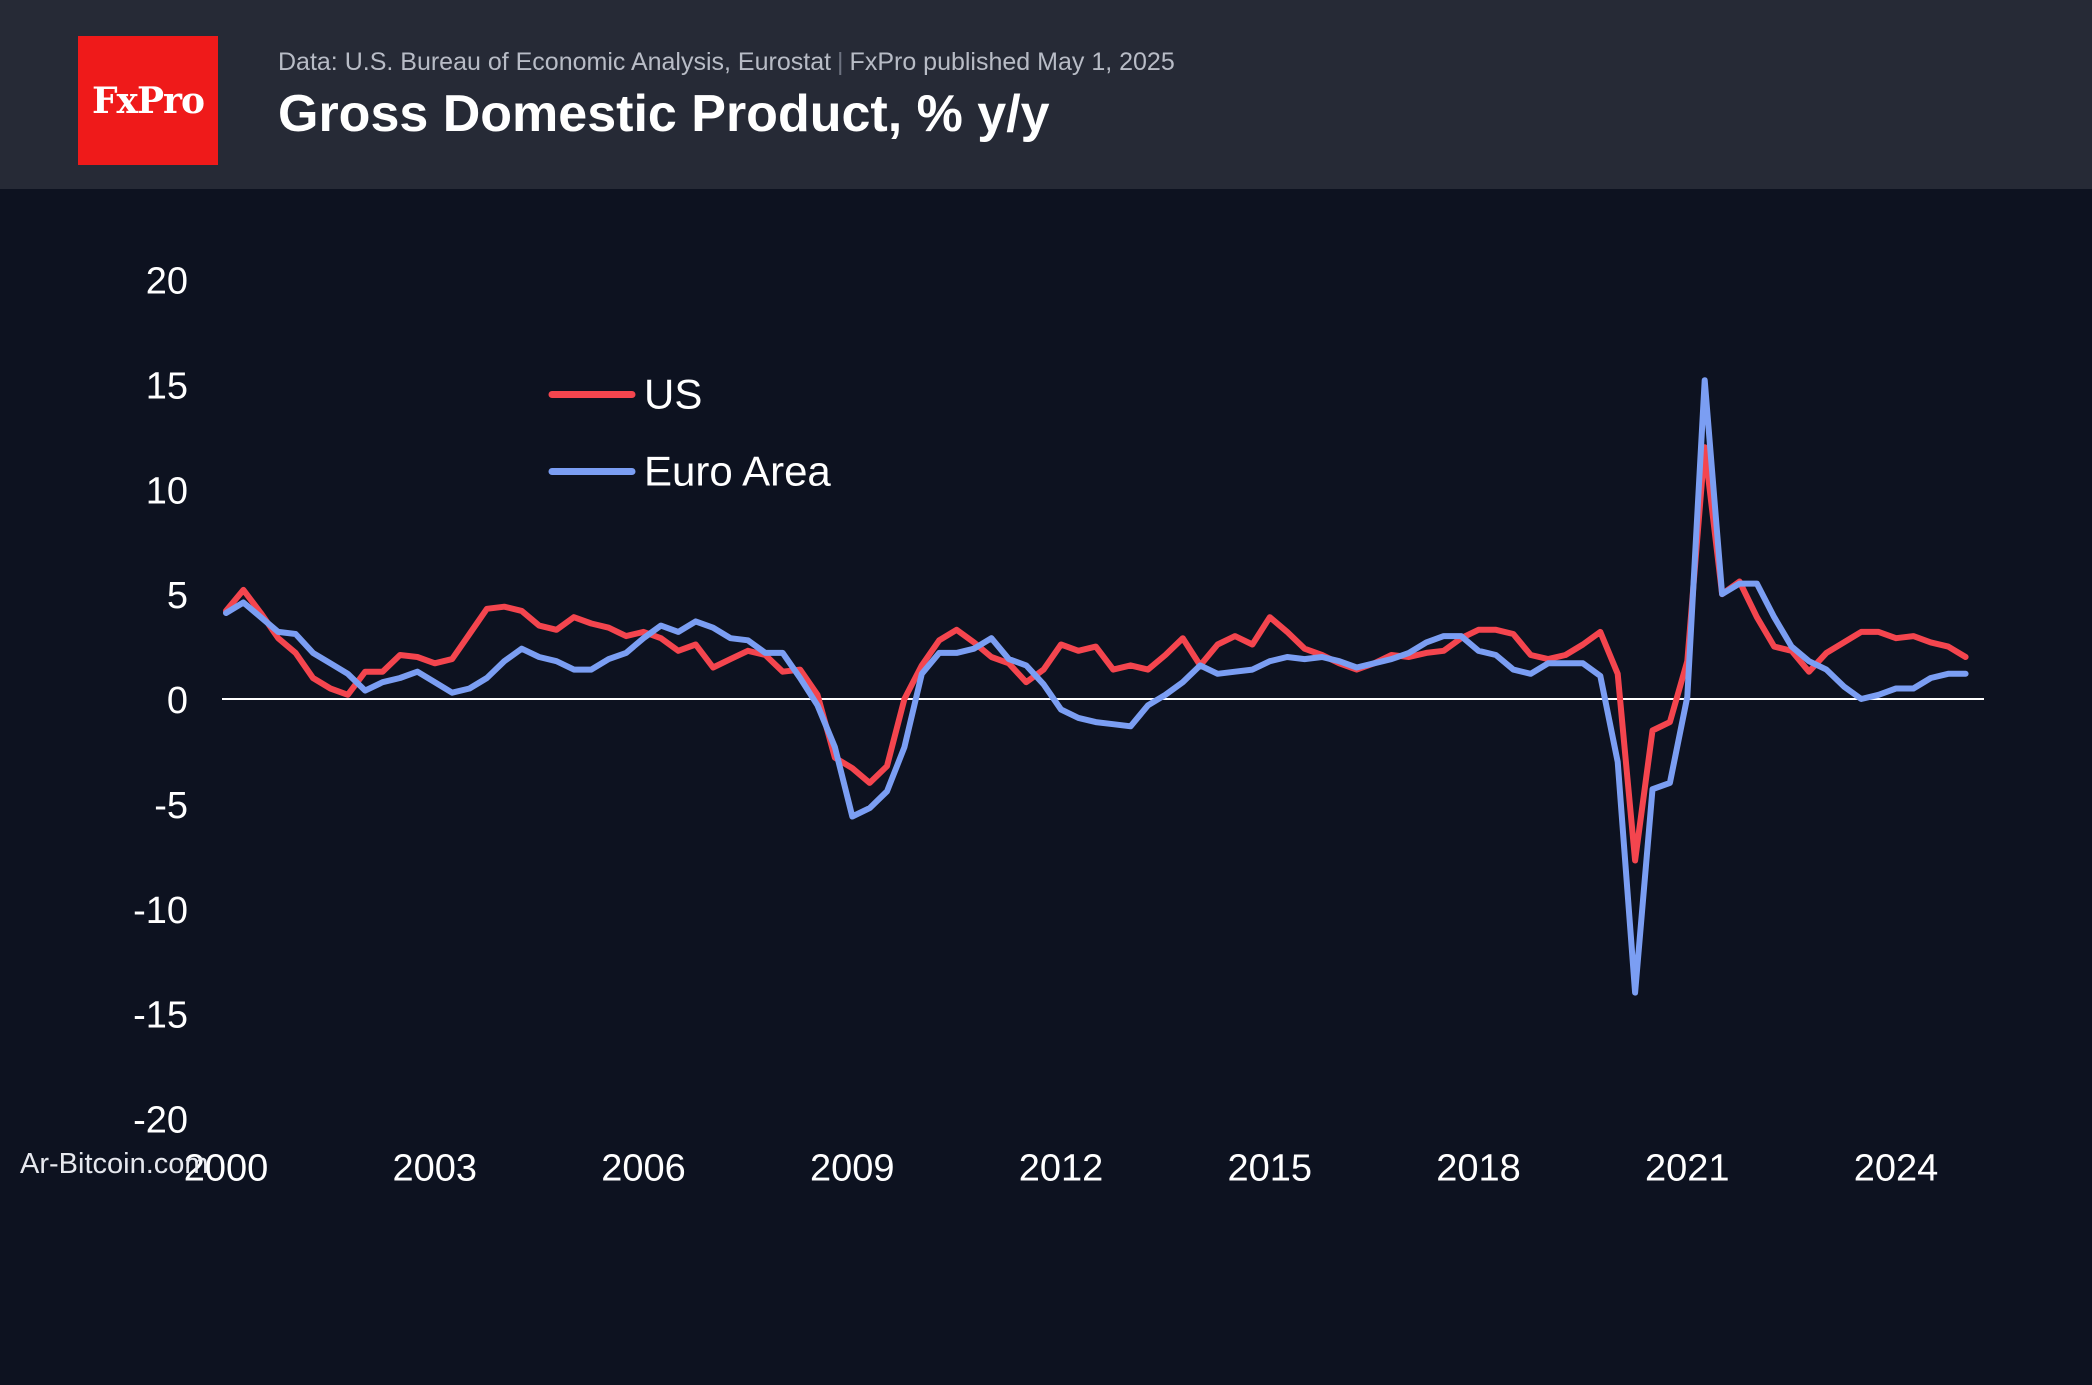 Image resolution: width=2092 pixels, height=1385 pixels. Describe the element at coordinates (177, 701) in the screenshot. I see `y-tick-label: 0` at that location.